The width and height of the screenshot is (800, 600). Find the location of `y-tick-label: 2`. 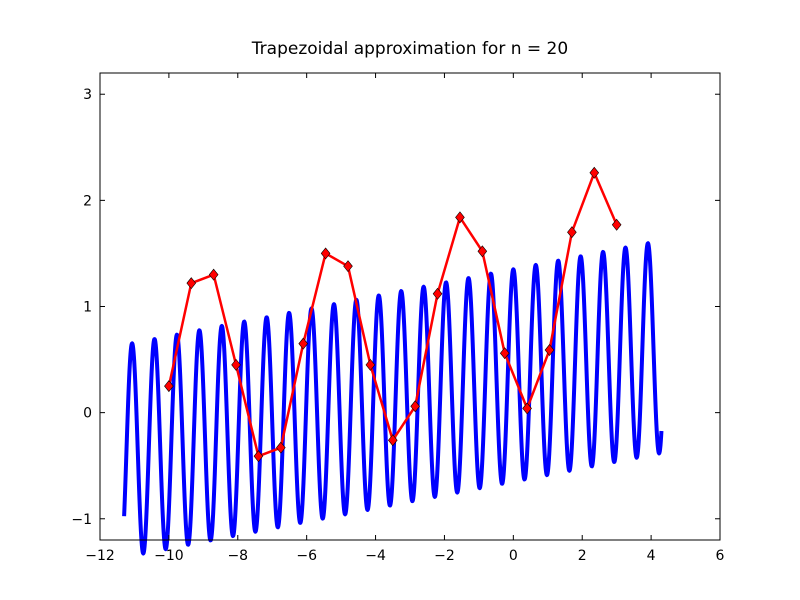

y-tick-label: 2 is located at coordinates (87, 201).